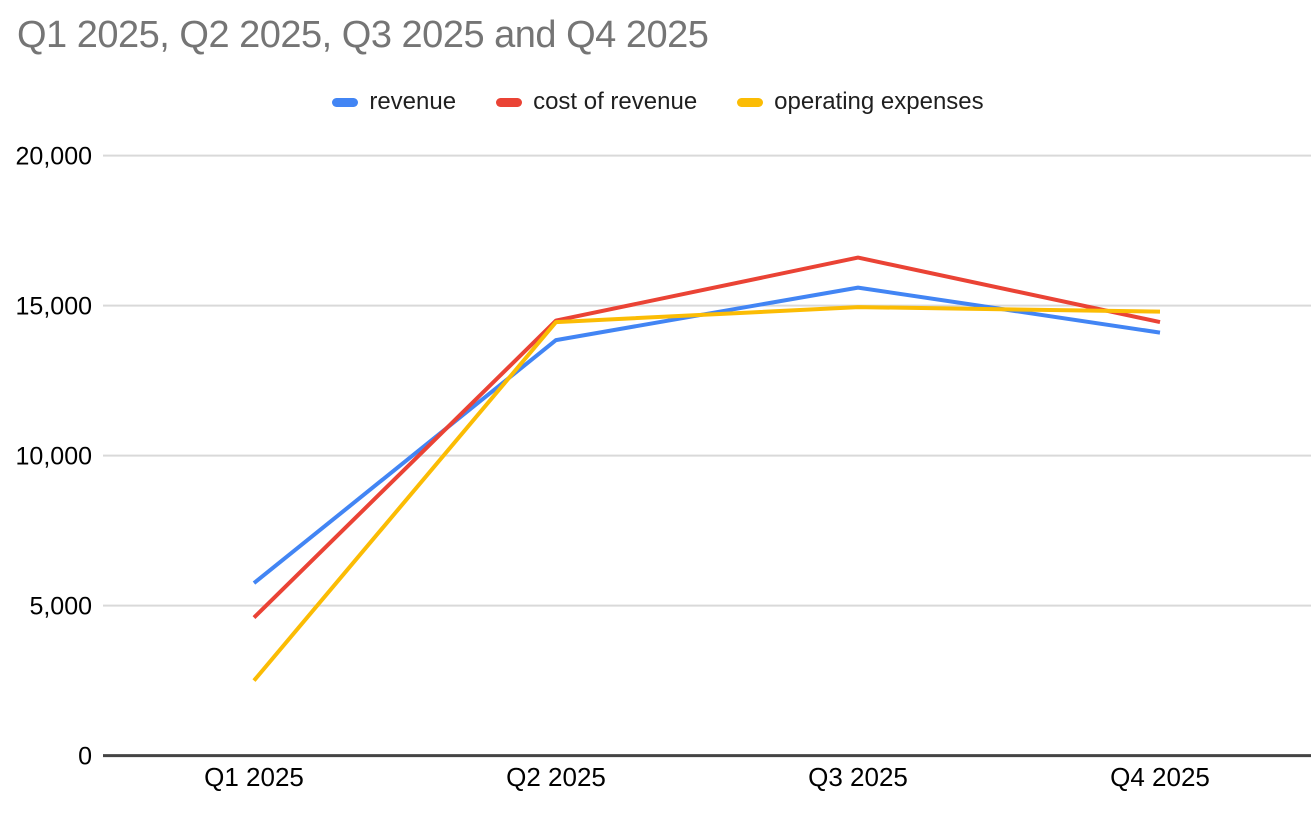 The width and height of the screenshot is (1316, 824). I want to click on x-axis-tick-label: Q1 2025, so click(254, 777).